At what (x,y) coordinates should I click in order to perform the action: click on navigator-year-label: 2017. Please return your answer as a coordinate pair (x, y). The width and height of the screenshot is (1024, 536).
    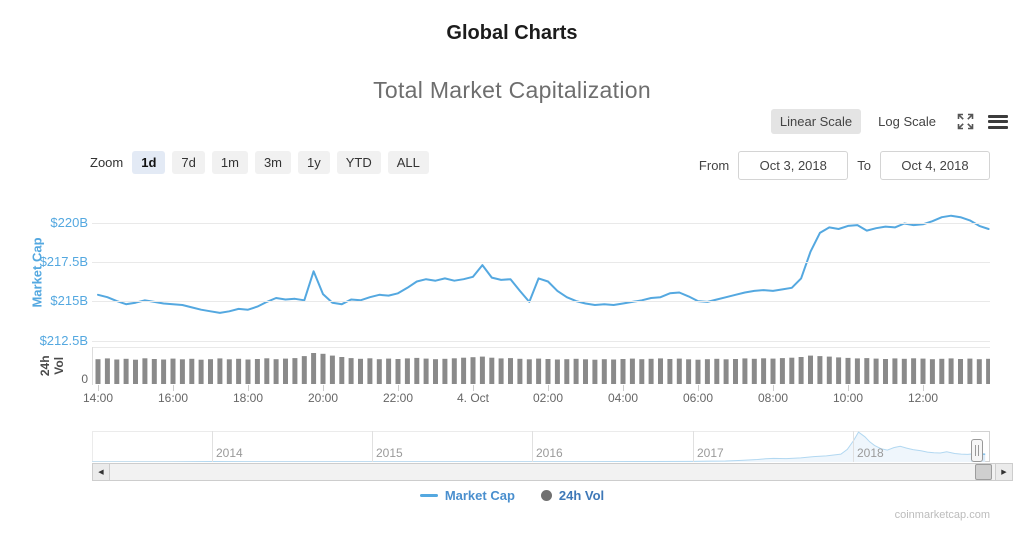
    Looking at the image, I should click on (710, 453).